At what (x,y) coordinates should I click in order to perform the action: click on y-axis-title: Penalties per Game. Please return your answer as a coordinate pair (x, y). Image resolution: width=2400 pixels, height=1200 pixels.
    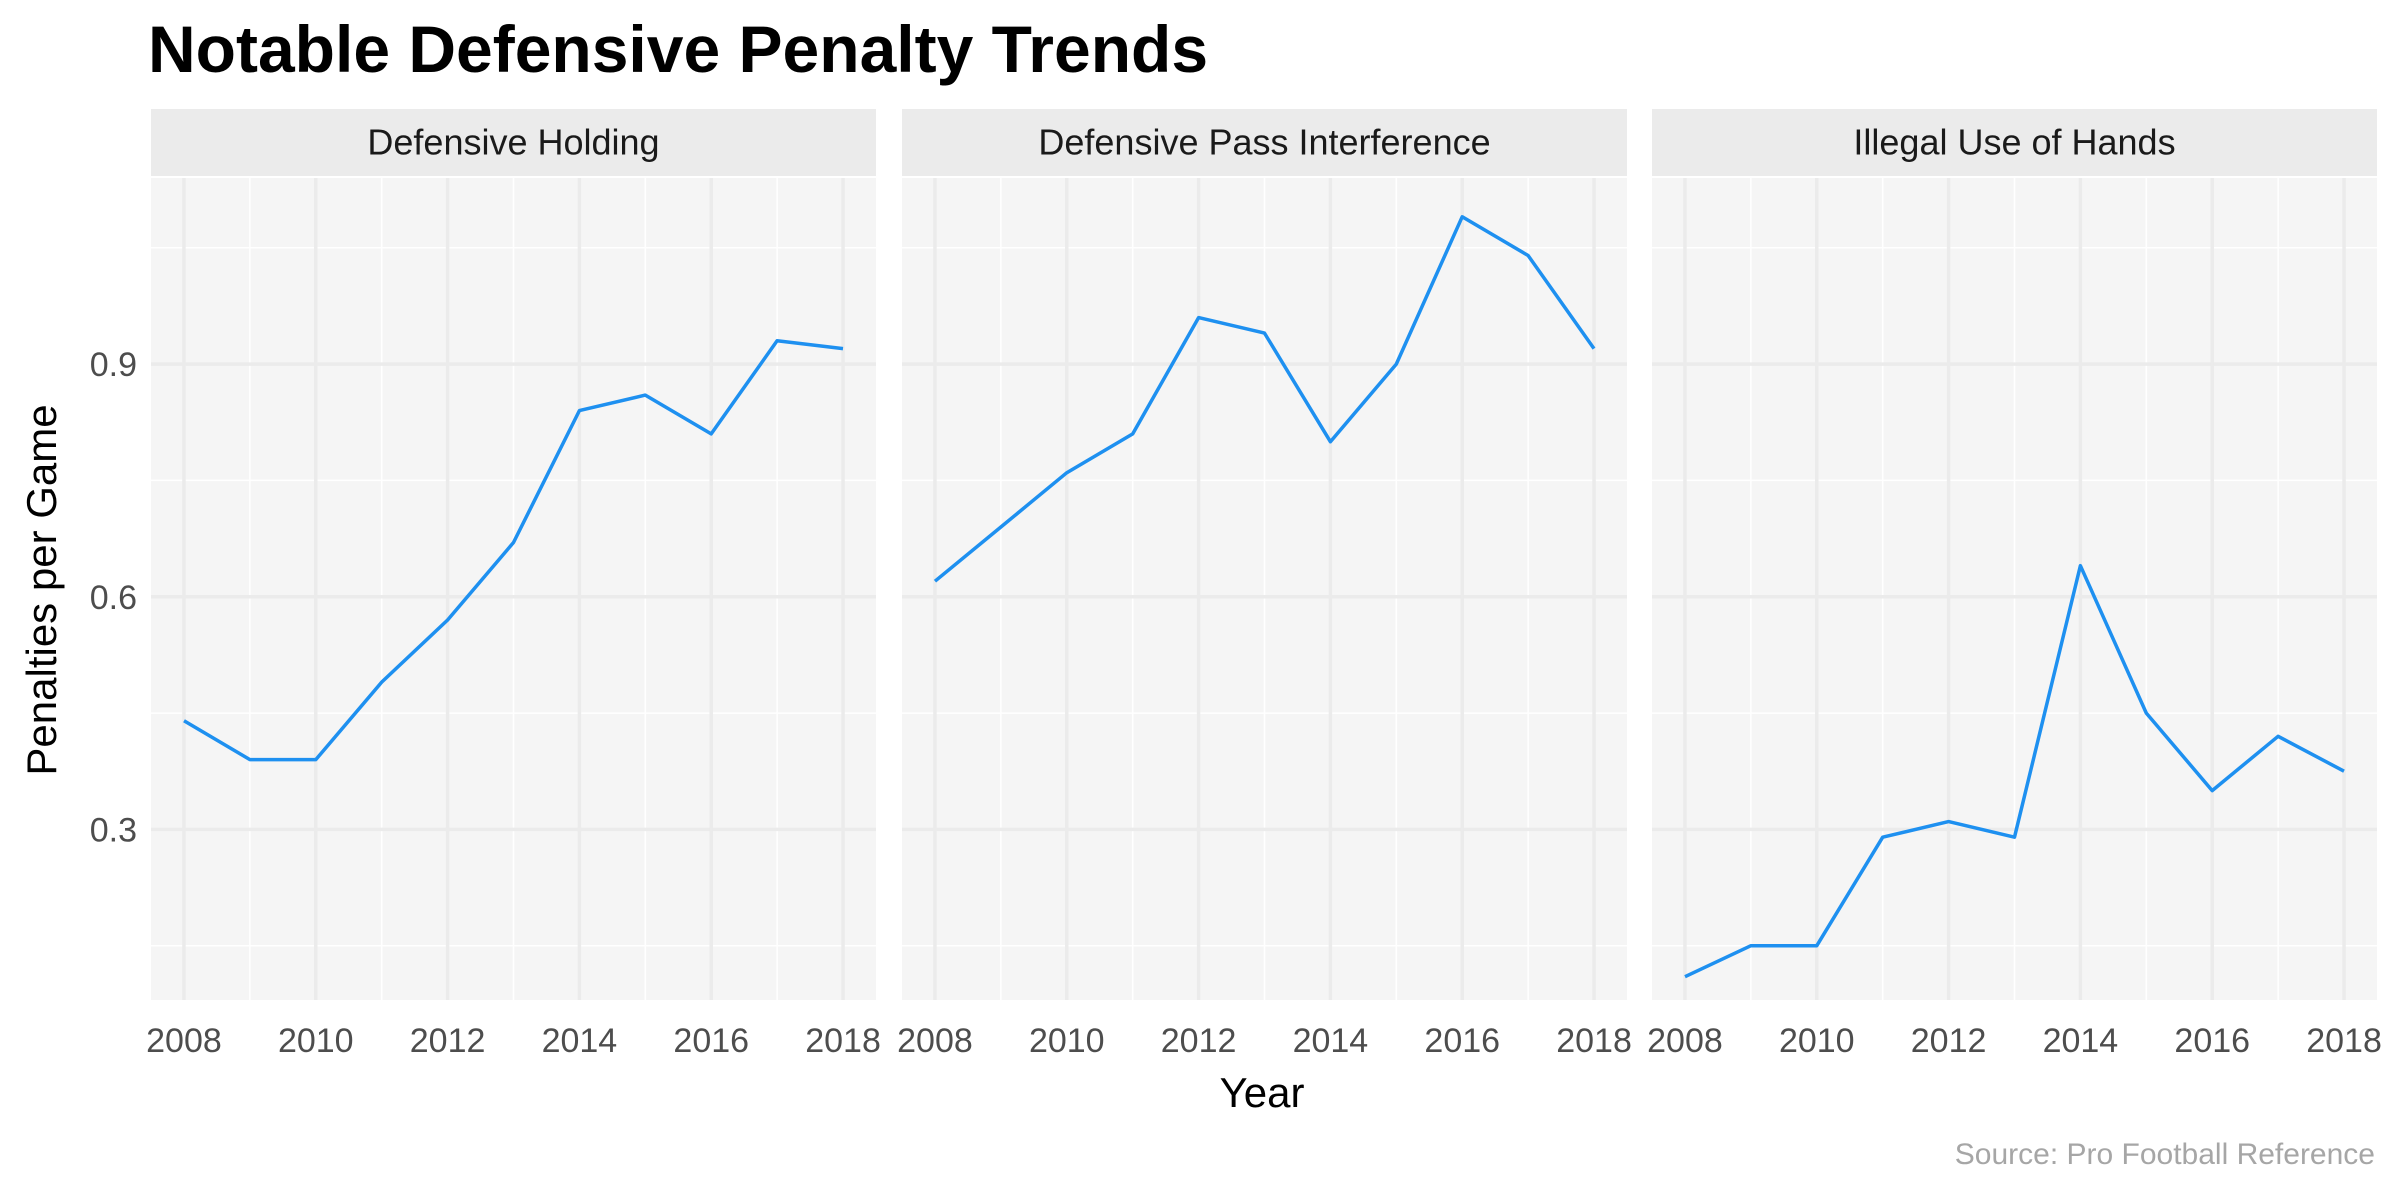
    Looking at the image, I should click on (41, 589).